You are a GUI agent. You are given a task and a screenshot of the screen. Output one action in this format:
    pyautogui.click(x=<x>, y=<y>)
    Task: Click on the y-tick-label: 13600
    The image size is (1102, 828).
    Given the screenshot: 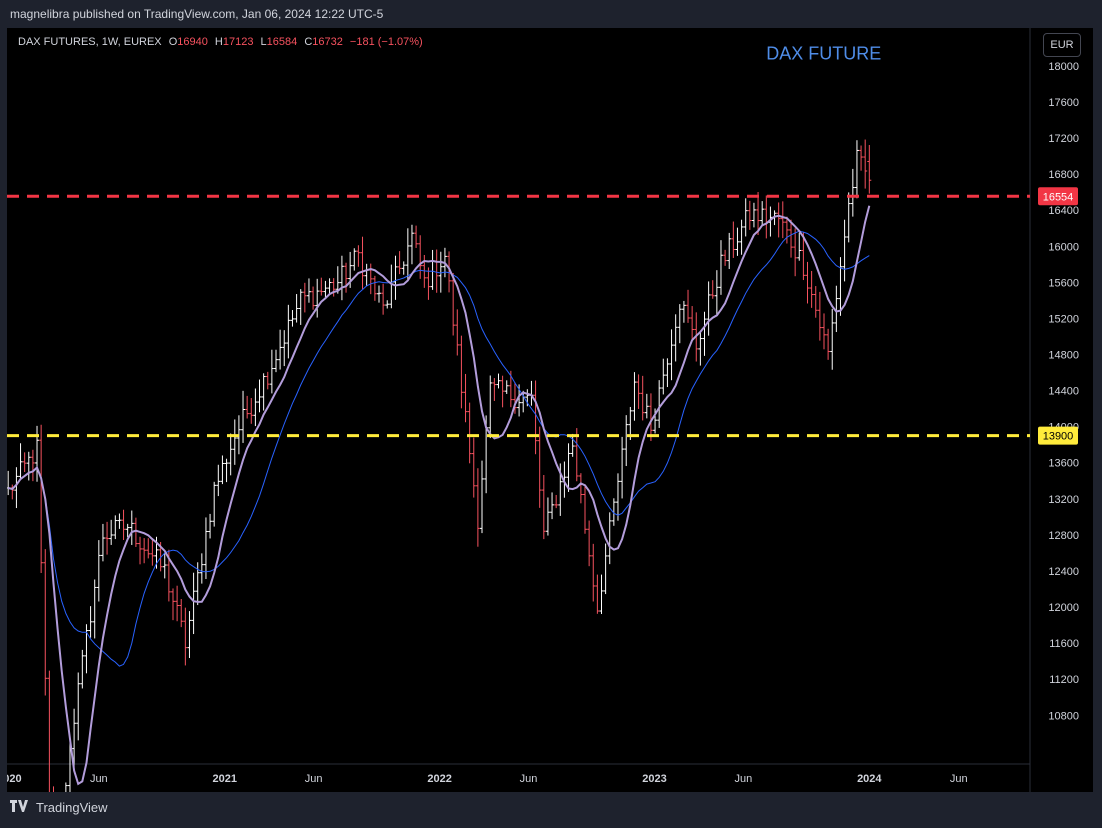 What is the action you would take?
    pyautogui.click(x=1063, y=464)
    